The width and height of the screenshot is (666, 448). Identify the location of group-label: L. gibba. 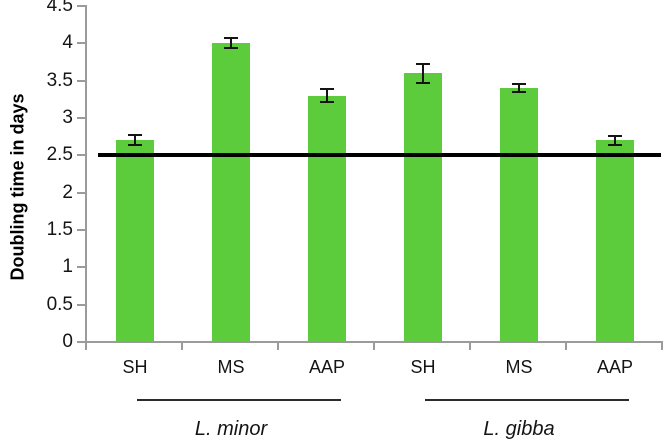
(519, 429).